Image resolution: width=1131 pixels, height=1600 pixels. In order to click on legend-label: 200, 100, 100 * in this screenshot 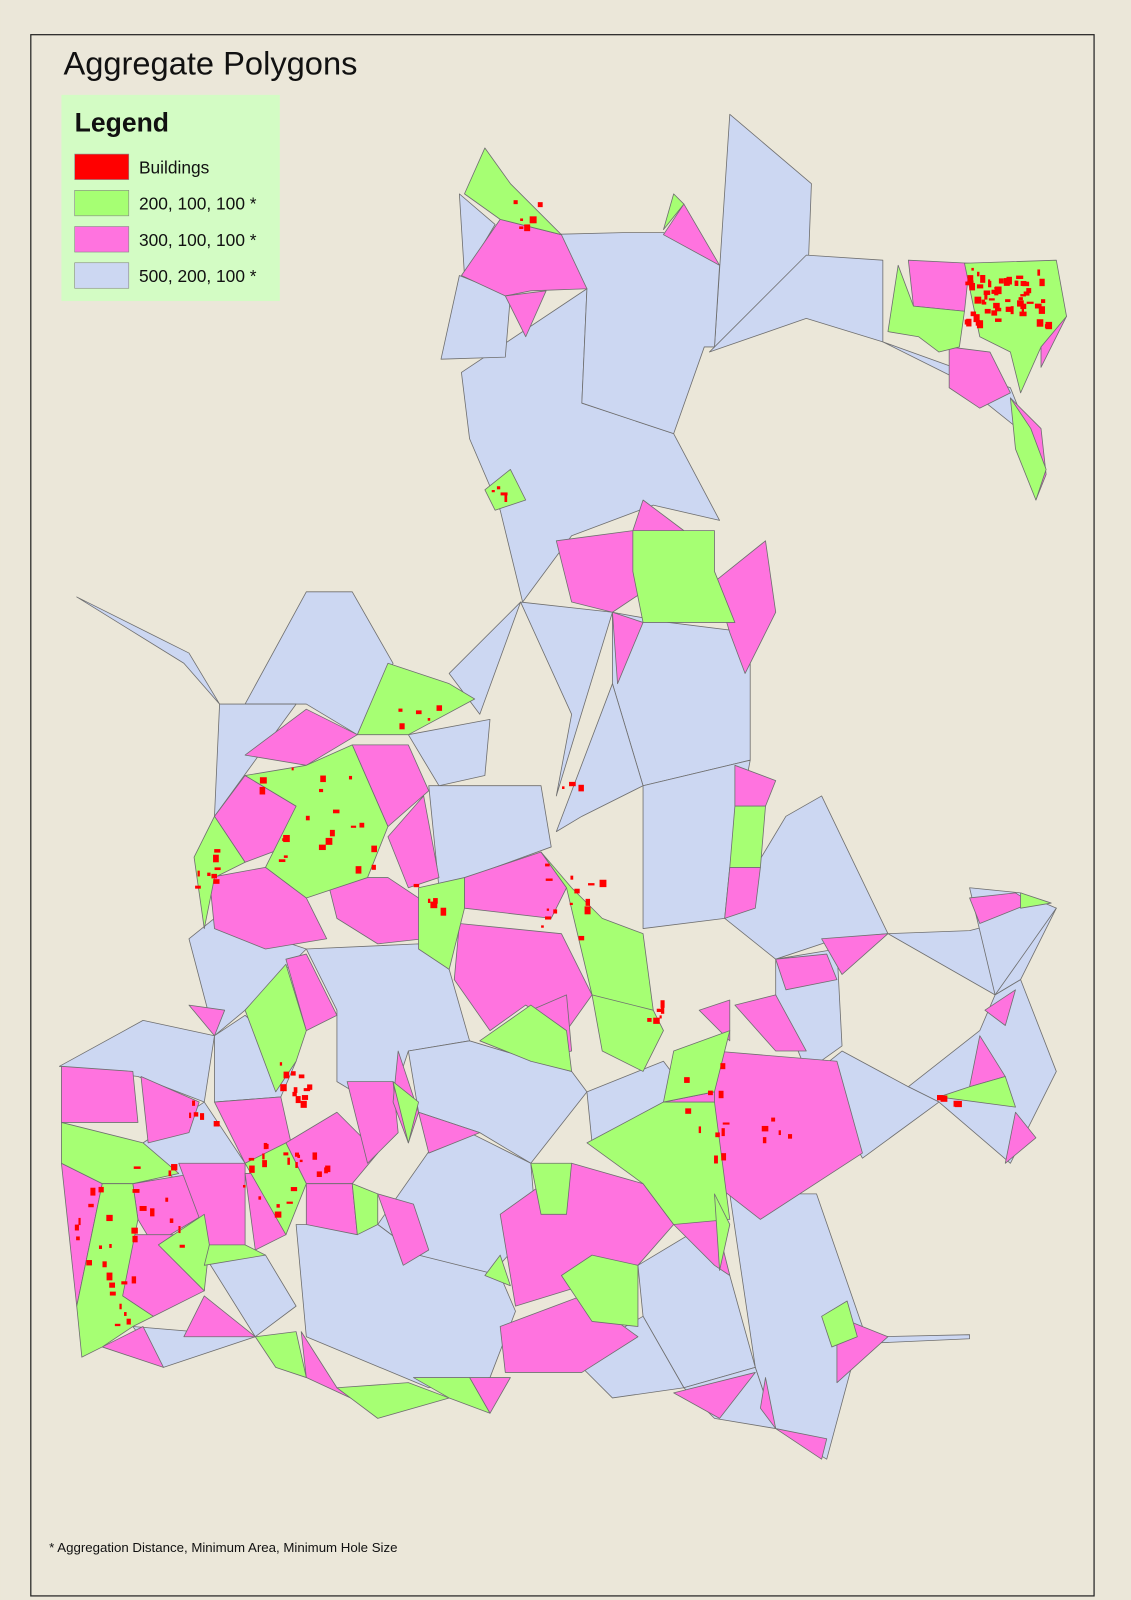, I will do `click(198, 204)`.